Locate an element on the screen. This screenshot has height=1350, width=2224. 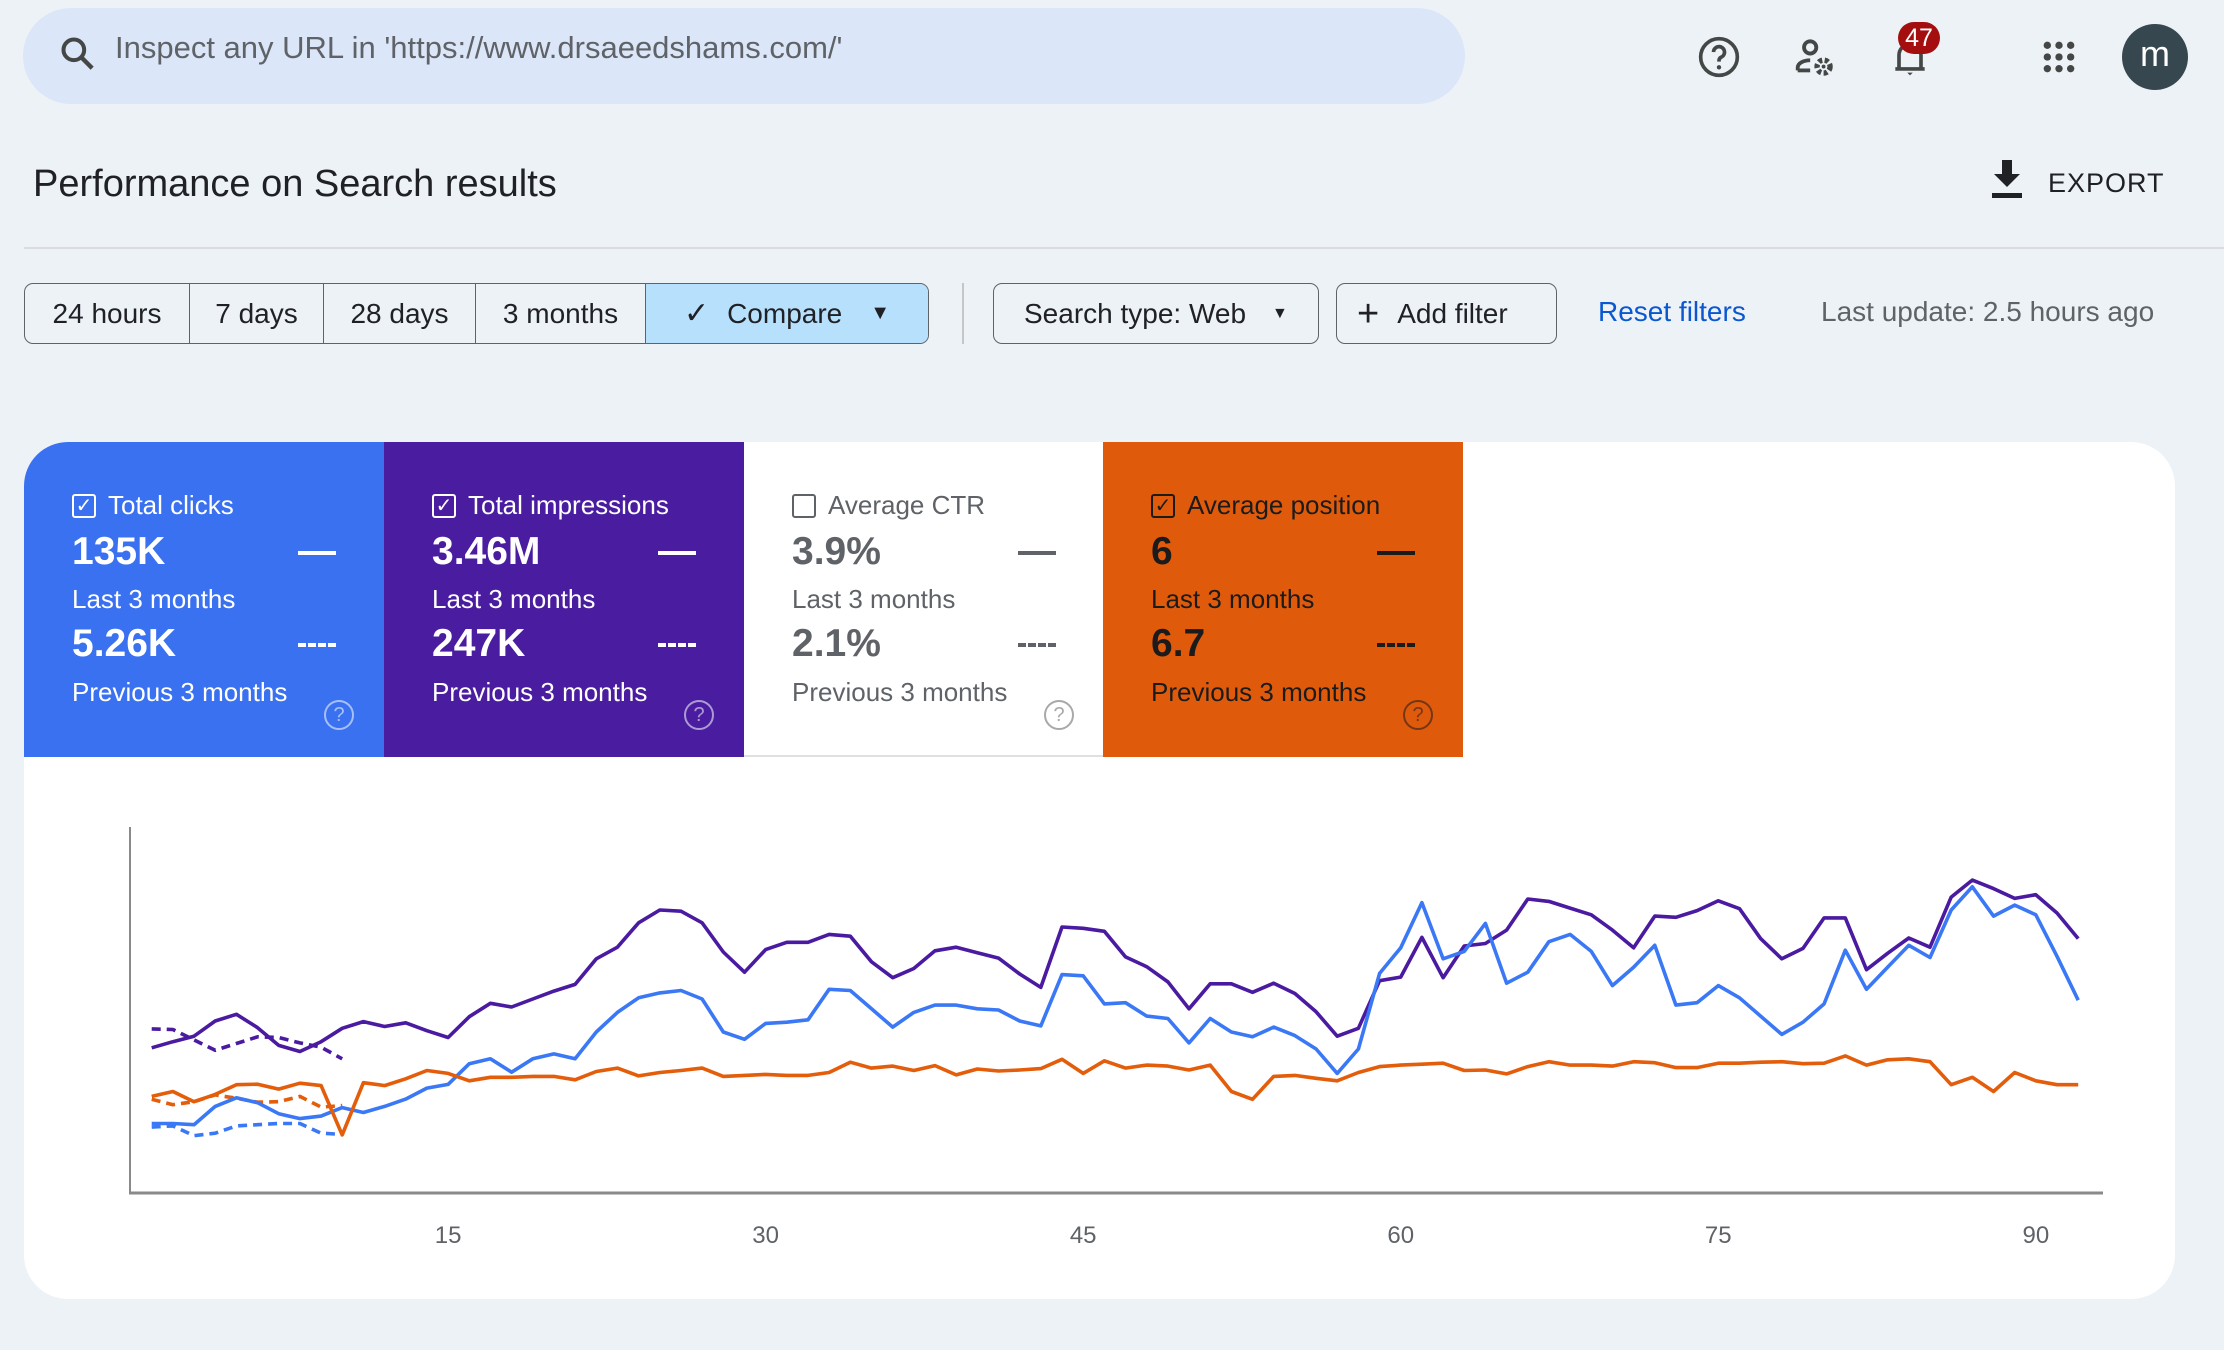
check-icon: ✓ is located at coordinates (696, 313).